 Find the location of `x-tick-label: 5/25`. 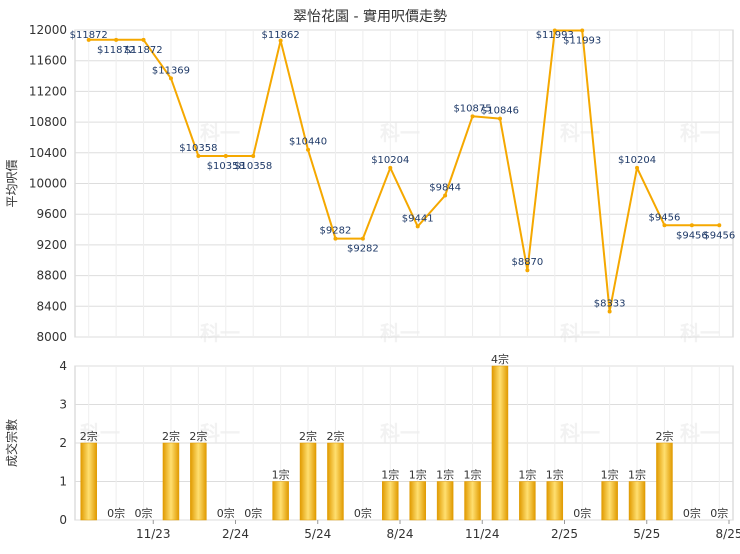

x-tick-label: 5/25 is located at coordinates (646, 534).